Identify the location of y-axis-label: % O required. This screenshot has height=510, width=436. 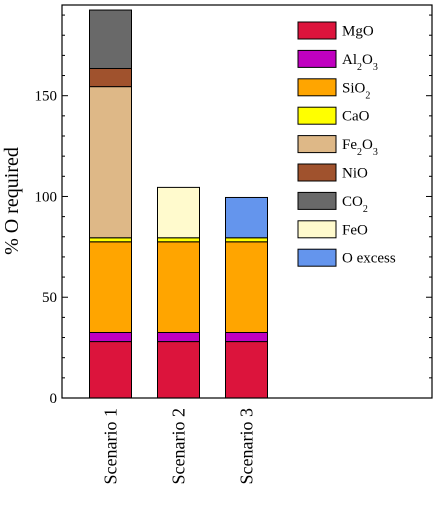
(12, 201).